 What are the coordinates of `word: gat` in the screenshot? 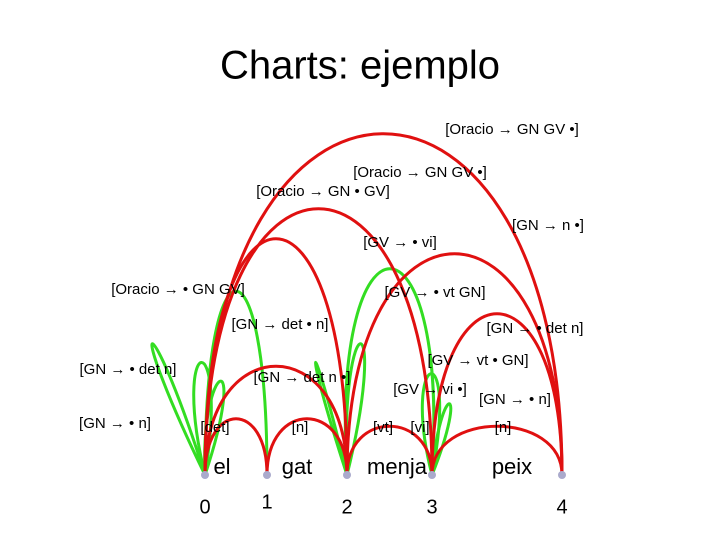 It's located at (297, 466).